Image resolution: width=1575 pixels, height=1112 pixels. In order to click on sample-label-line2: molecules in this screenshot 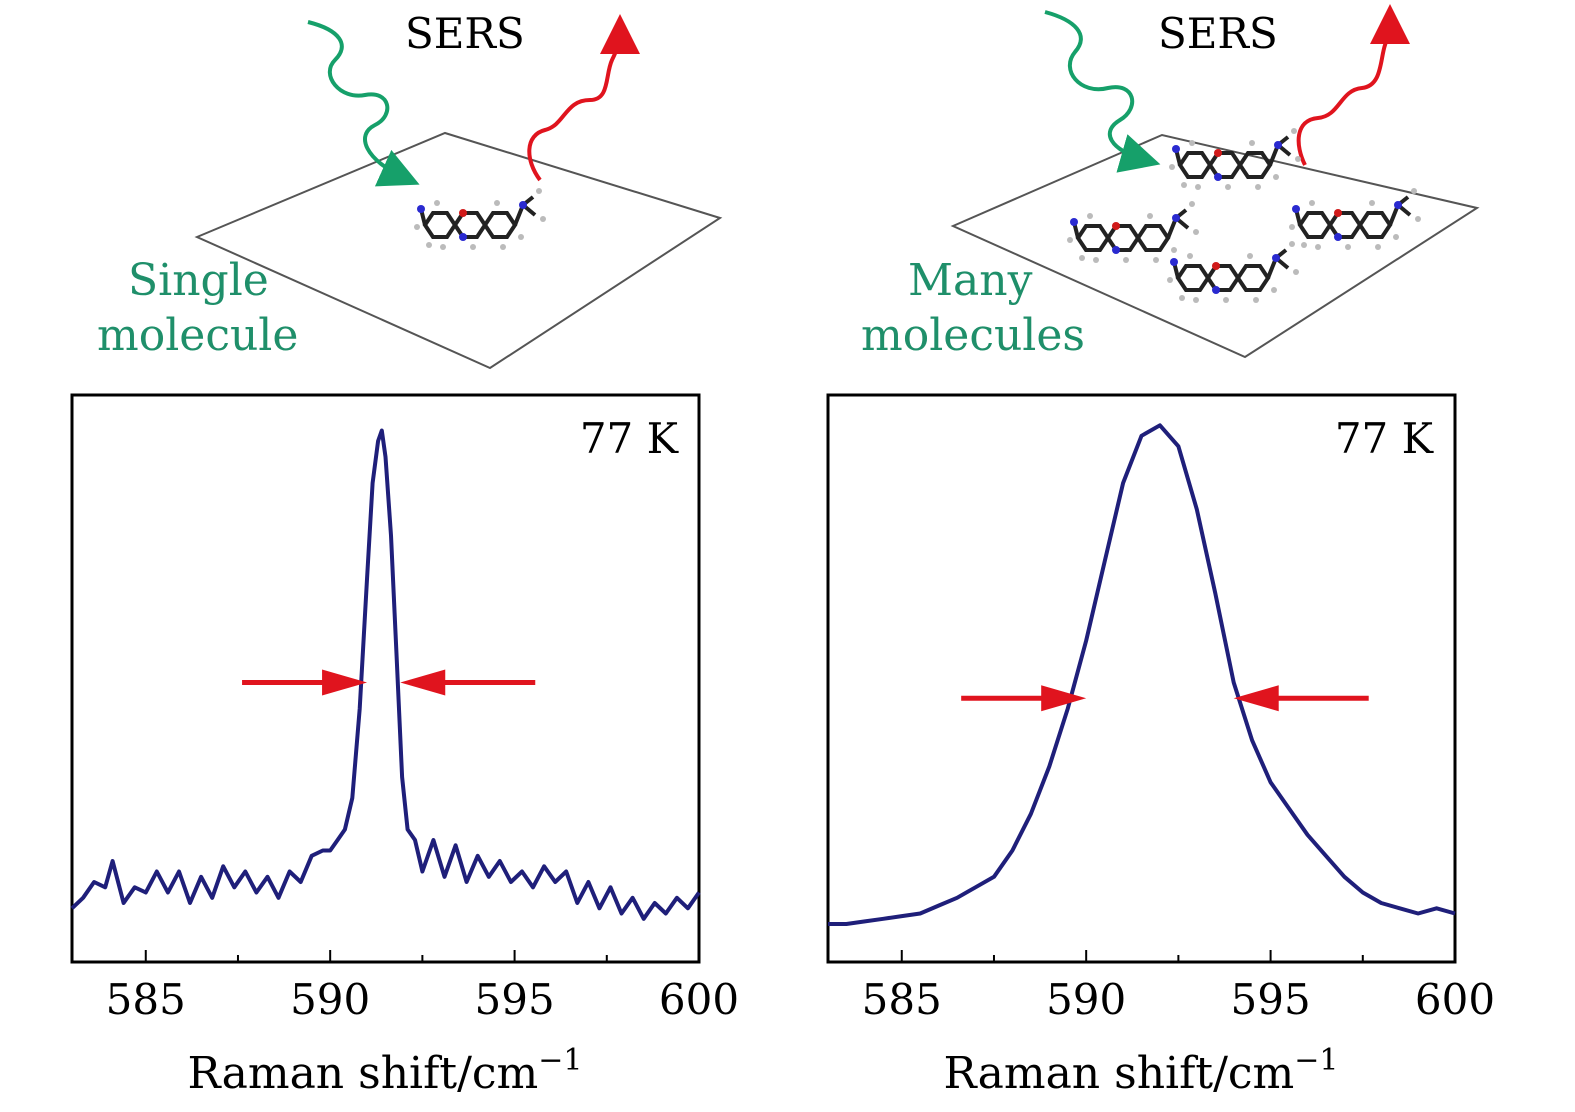, I will do `click(973, 335)`.